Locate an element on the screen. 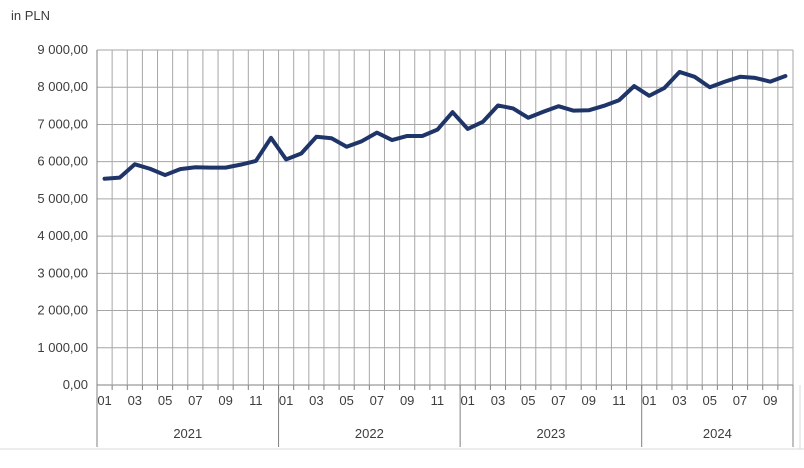  year-label: 2021 is located at coordinates (187, 433).